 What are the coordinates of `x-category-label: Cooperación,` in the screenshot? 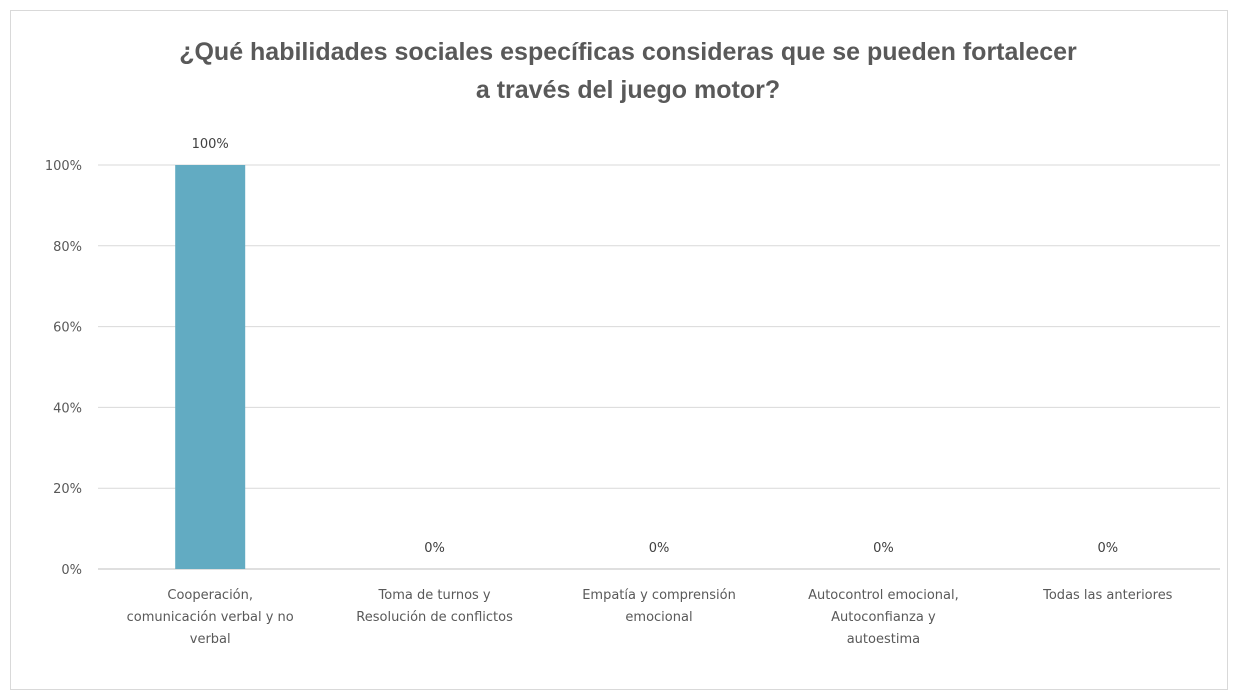 It's located at (210, 595).